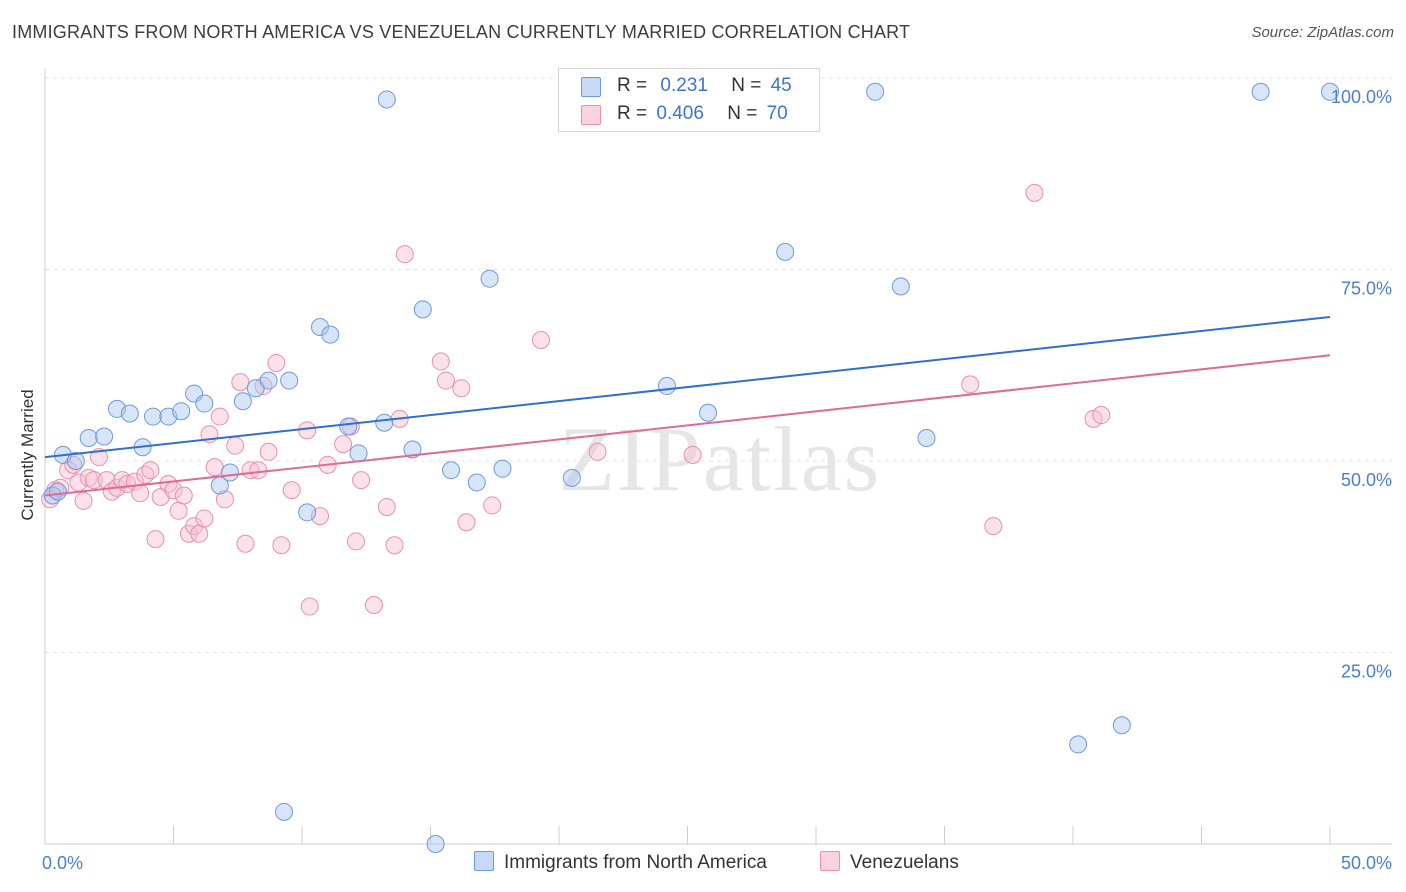 This screenshot has width=1406, height=892. I want to click on source-label: Source: ZipAtlas.com, so click(1322, 32).